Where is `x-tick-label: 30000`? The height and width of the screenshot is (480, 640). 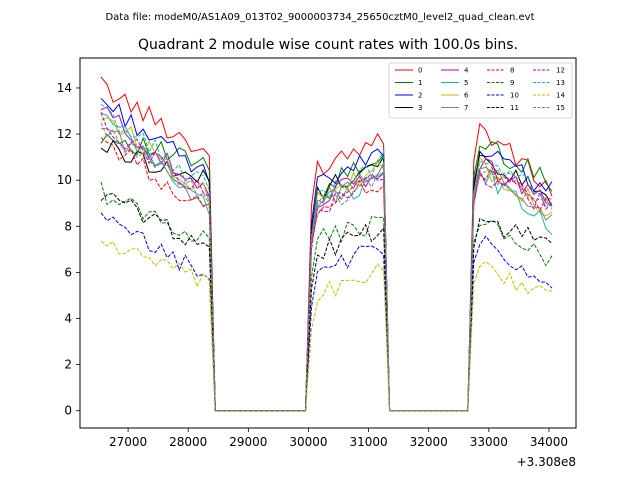 x-tick-label: 30000 is located at coordinates (308, 442).